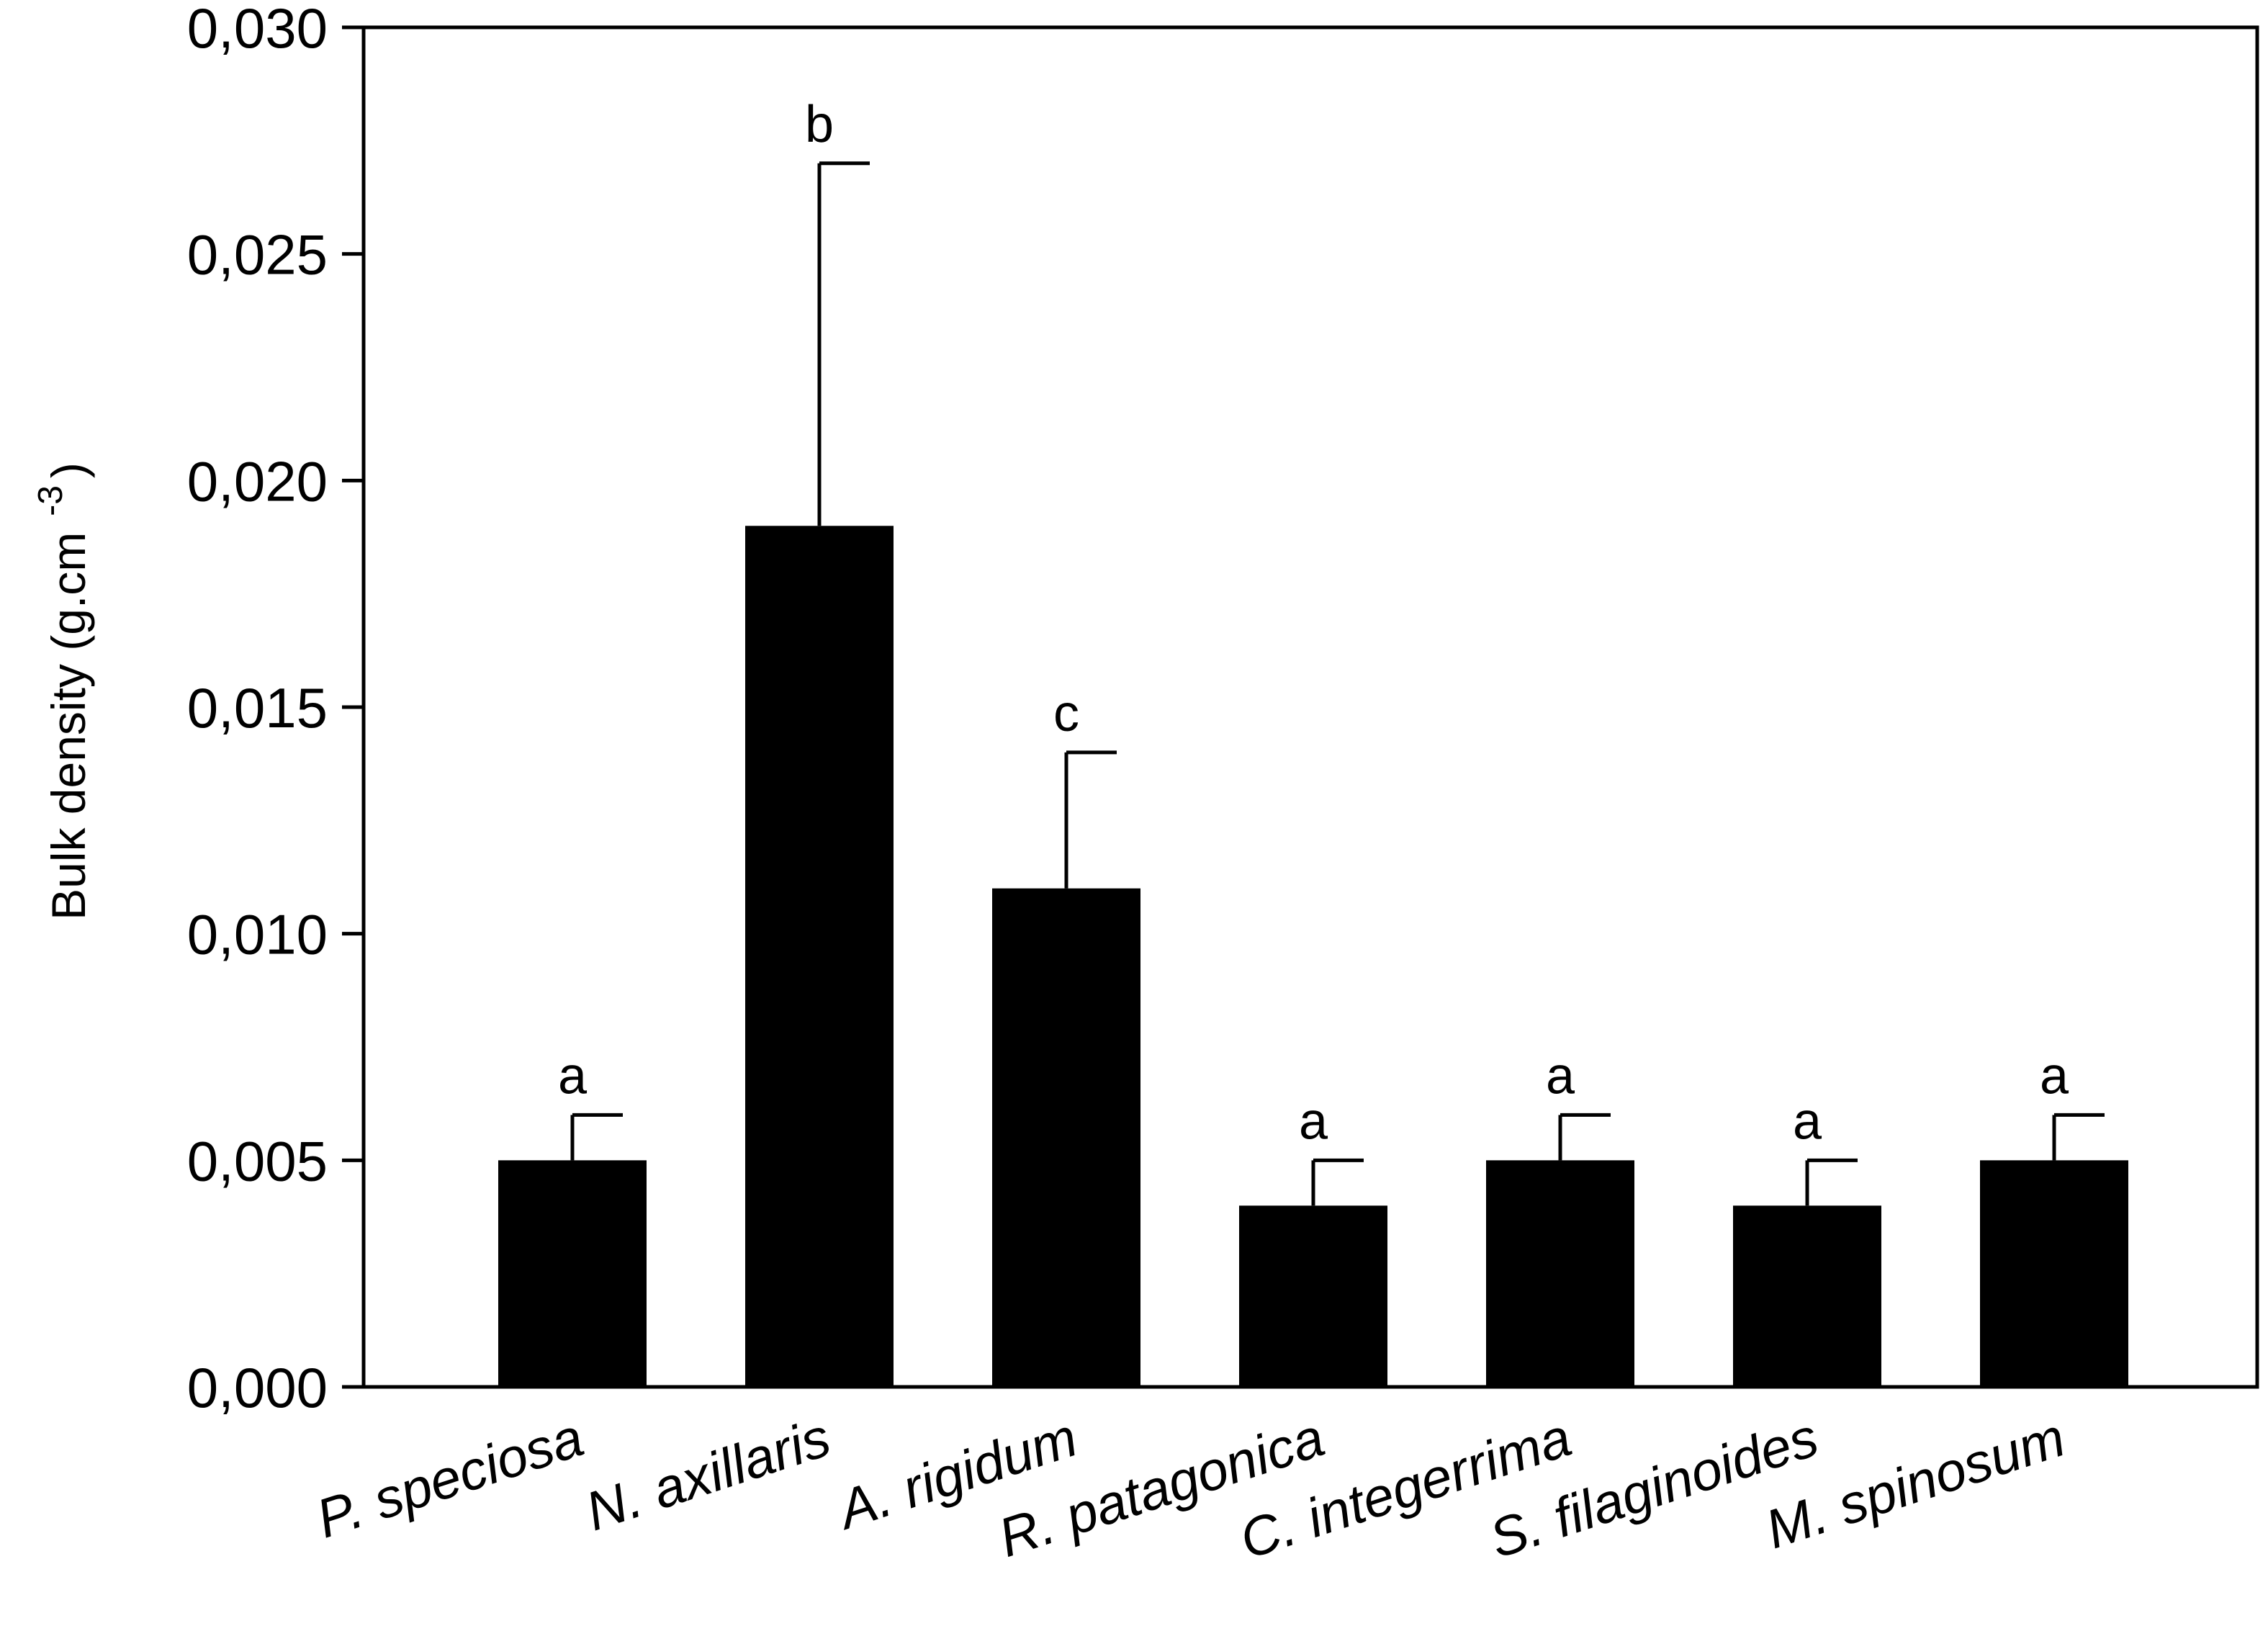 The image size is (2268, 1631). What do you see at coordinates (257, 481) in the screenshot?
I see `y-tick-label: 0,020` at bounding box center [257, 481].